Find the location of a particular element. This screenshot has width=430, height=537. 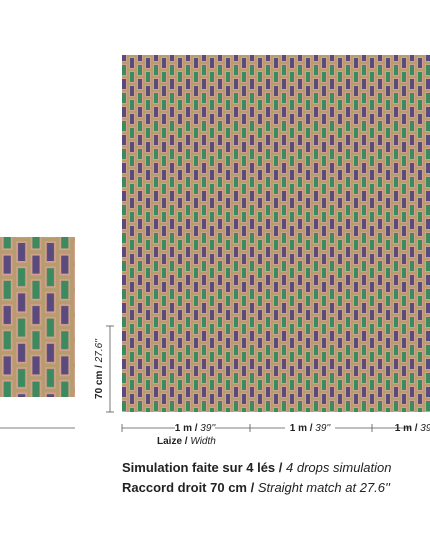

label-bold: Laize / is located at coordinates (172, 441).